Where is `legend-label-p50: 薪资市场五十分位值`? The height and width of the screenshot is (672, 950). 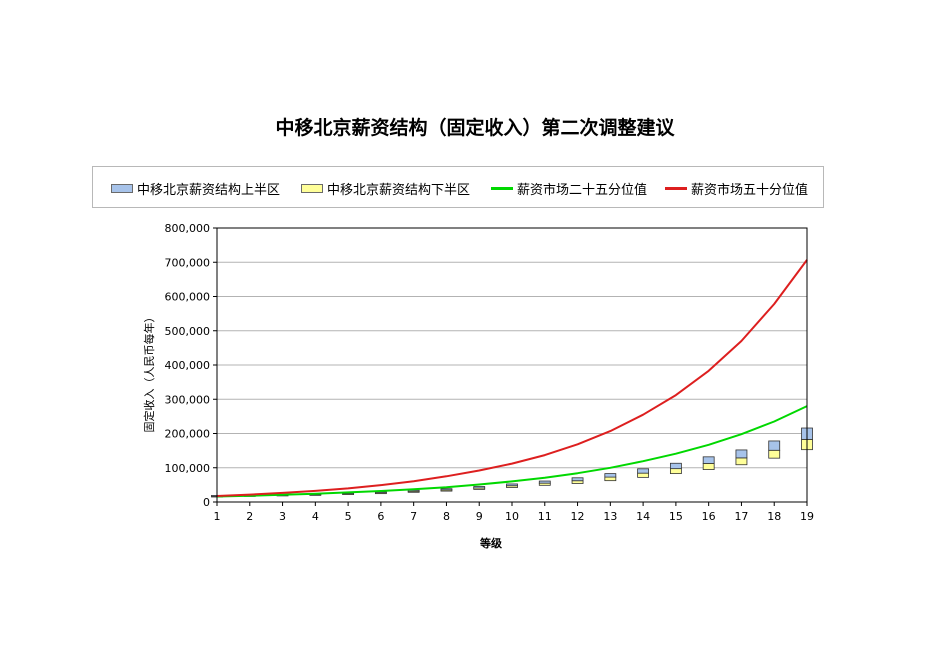
legend-label-p50: 薪资市场五十分位值 is located at coordinates (750, 190).